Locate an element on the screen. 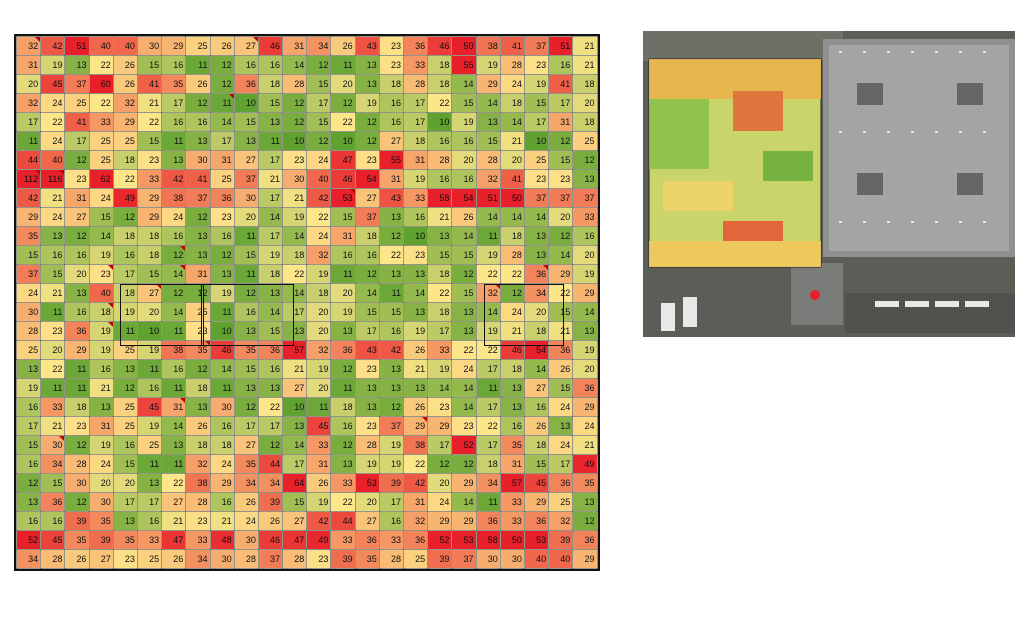 Image resolution: width=1032 pixels, height=635 pixels. heatmap-cell: 52 is located at coordinates (464, 445).